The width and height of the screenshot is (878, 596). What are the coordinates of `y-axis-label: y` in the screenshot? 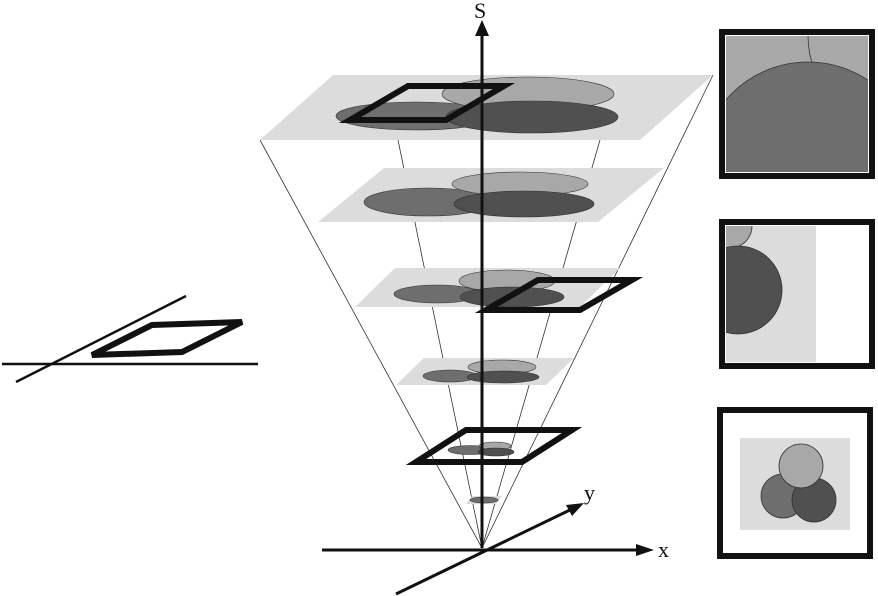 It's located at (589, 492).